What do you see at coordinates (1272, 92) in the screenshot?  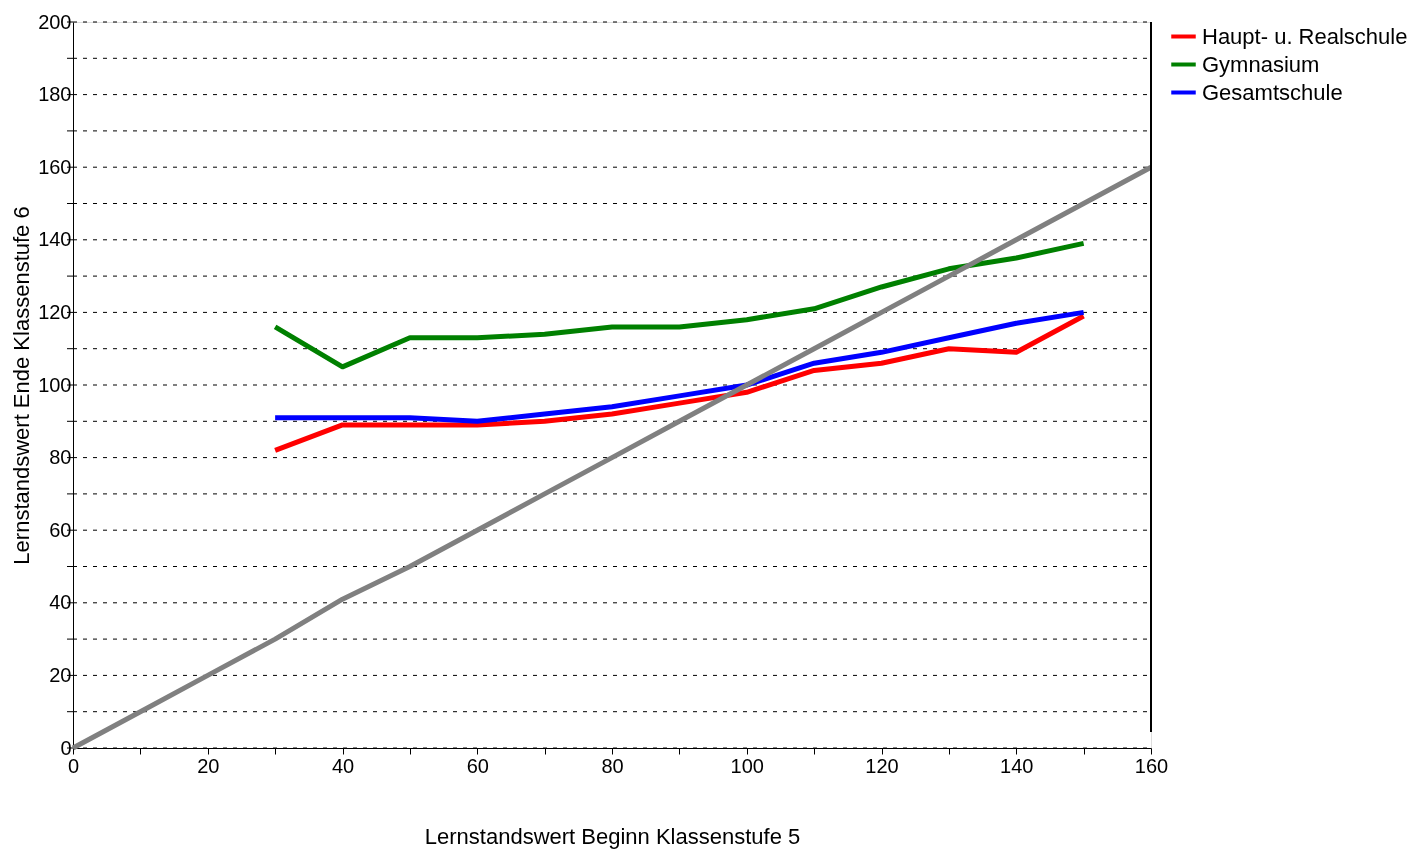 I see `legend-label: Gesamtschule` at bounding box center [1272, 92].